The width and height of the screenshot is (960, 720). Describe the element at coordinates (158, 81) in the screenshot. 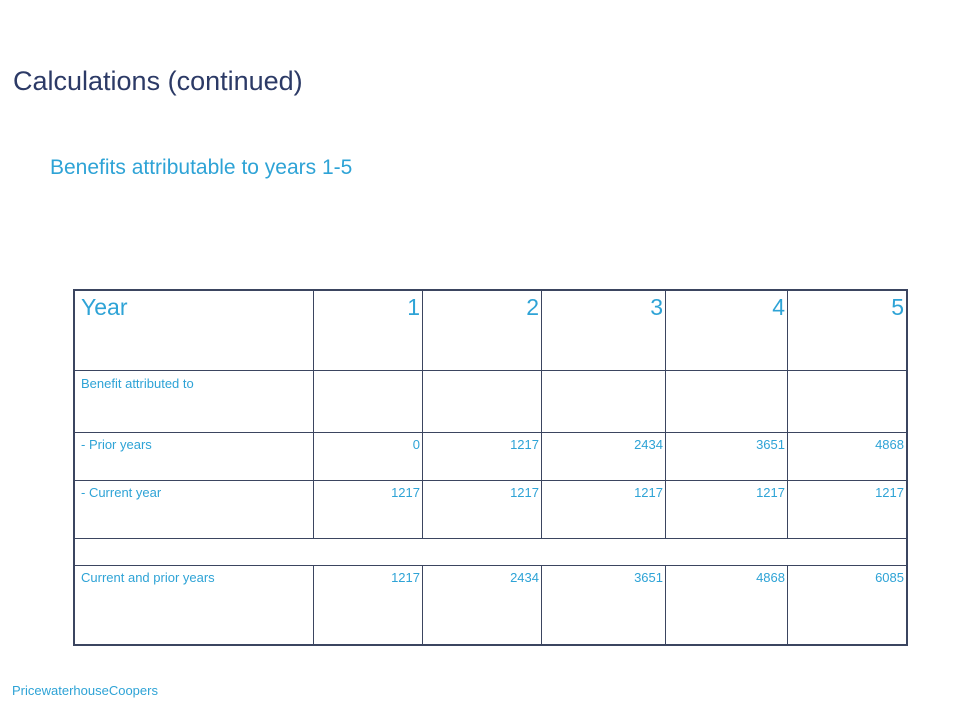

I see `slide-title: Calculations (continued)` at that location.